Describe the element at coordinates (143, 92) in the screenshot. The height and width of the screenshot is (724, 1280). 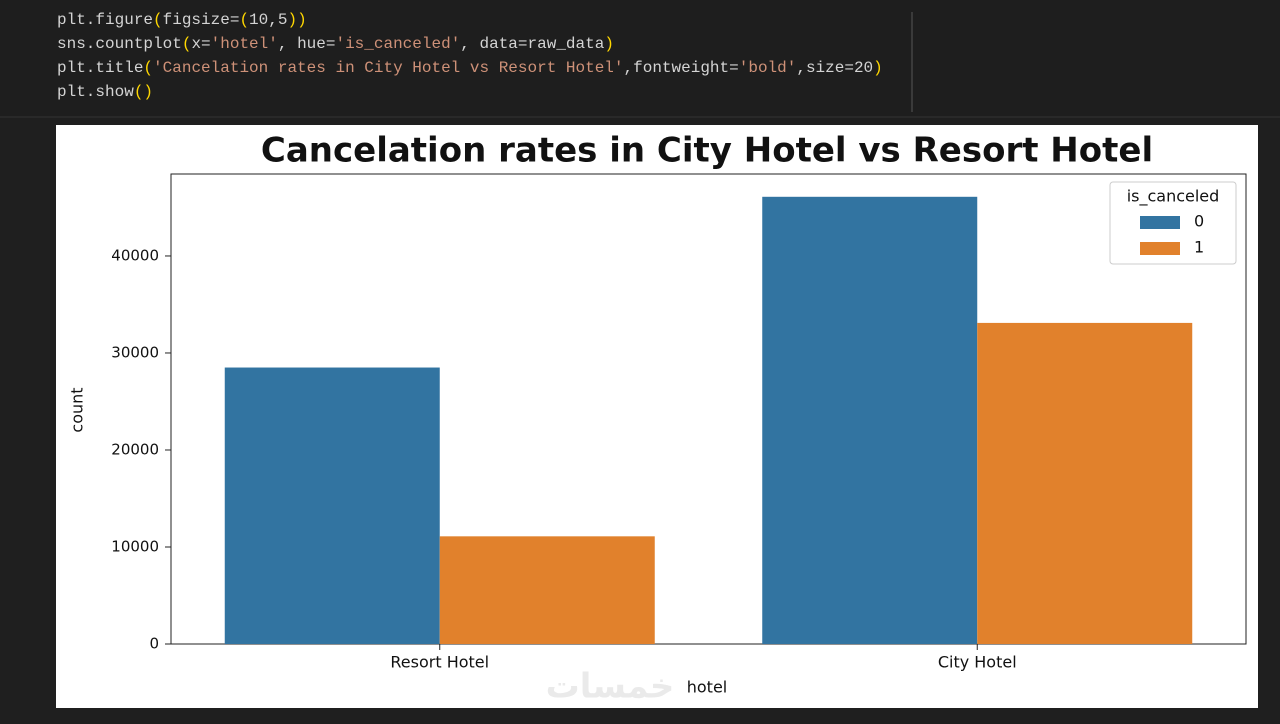
I see `code-token: ()` at that location.